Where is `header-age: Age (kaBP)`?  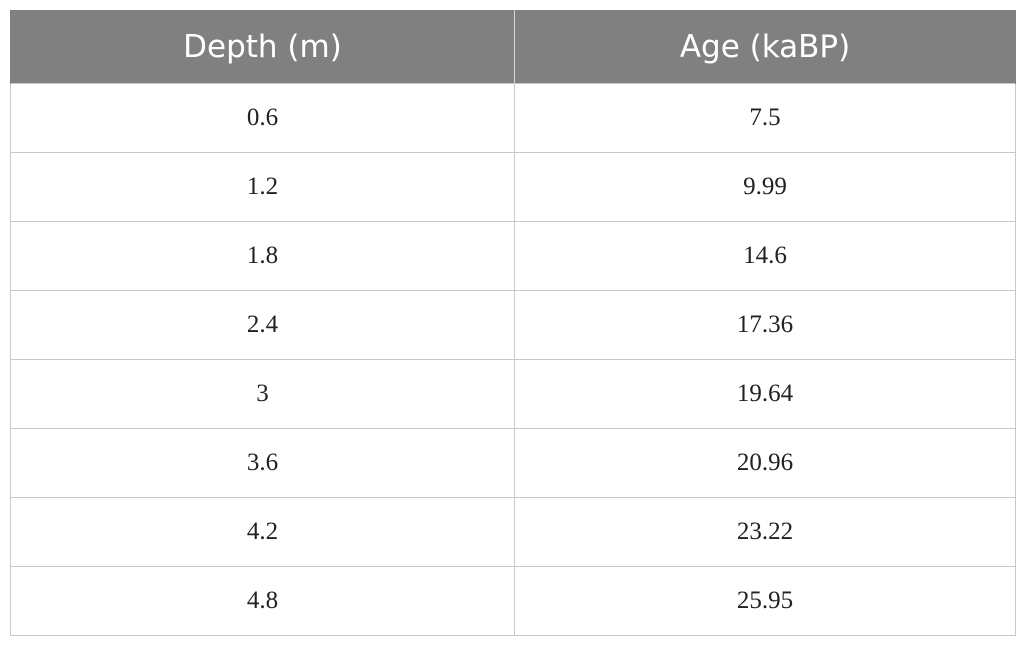
header-age: Age (kaBP) is located at coordinates (765, 47).